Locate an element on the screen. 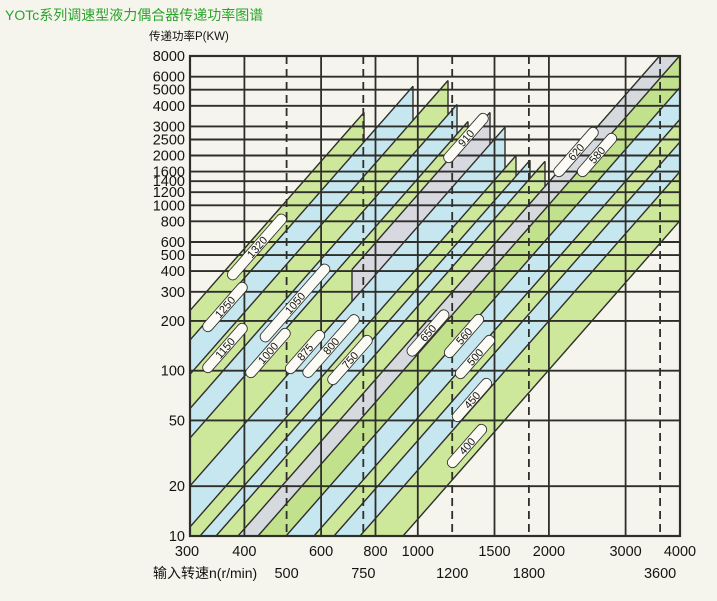 The height and width of the screenshot is (601, 717). svg-text: 1600 is located at coordinates (169, 173).